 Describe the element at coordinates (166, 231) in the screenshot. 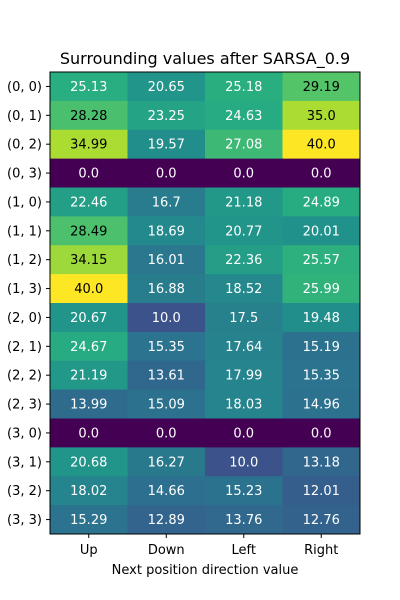

I see `cell-value-label: 18.69` at that location.